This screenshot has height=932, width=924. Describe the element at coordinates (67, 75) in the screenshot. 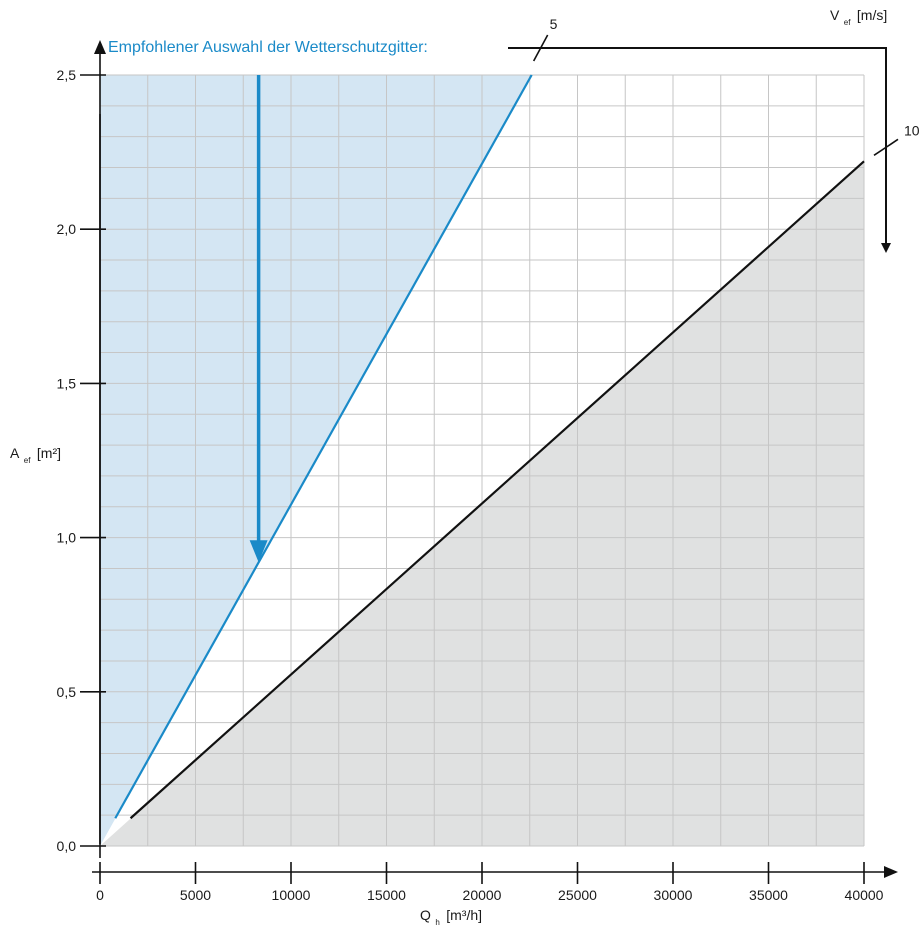

I see `y-tick-label: 2,5` at that location.